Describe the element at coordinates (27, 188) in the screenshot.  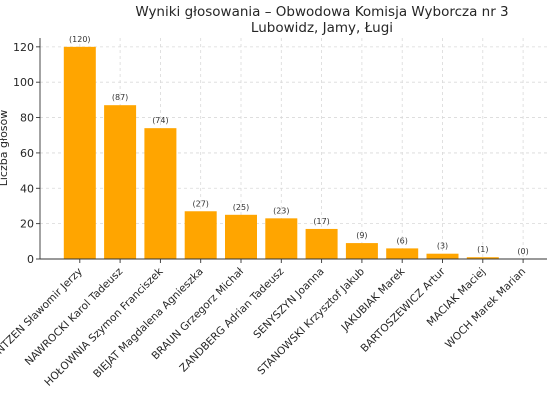
I see `y-tick-label: 40` at that location.